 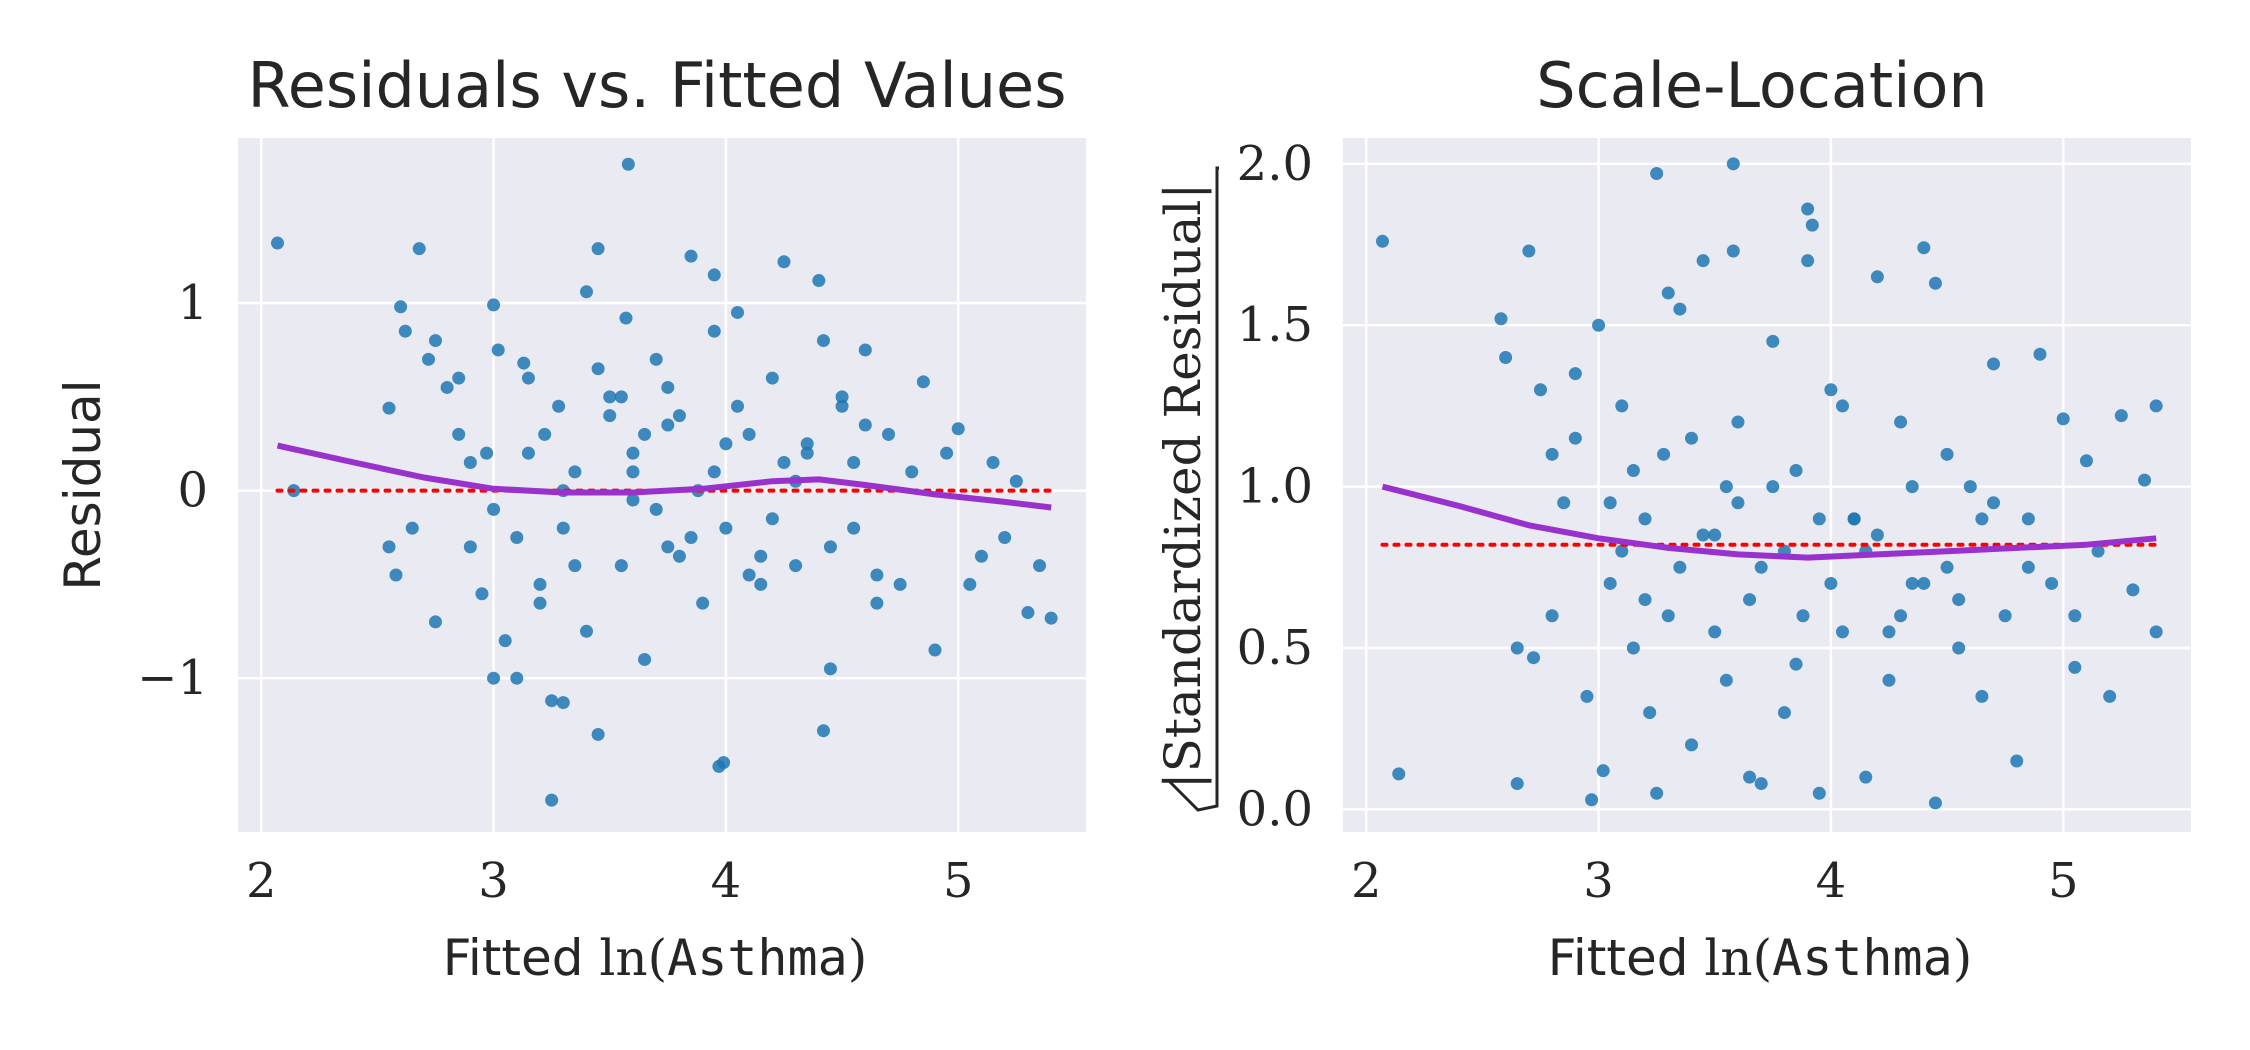 What do you see at coordinates (83, 484) in the screenshot?
I see `y-axis-label: Residual` at bounding box center [83, 484].